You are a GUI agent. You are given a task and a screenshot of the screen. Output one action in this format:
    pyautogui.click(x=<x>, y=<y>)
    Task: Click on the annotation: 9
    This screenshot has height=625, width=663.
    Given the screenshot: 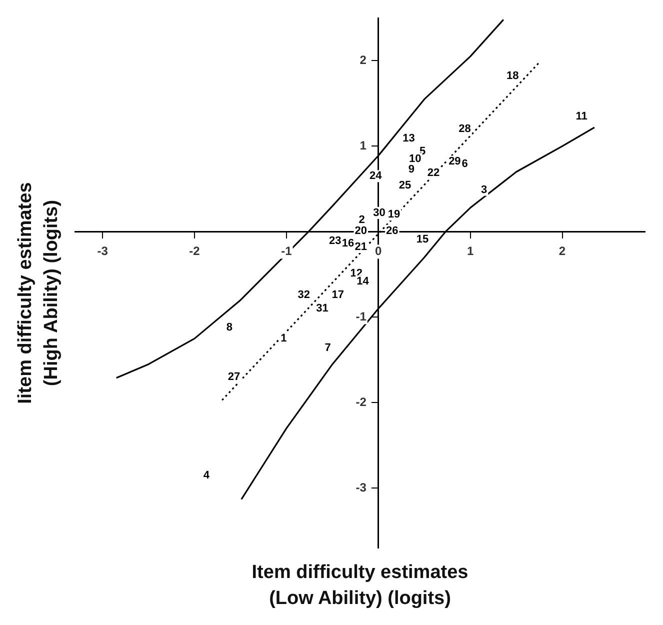 What is the action you would take?
    pyautogui.click(x=411, y=169)
    